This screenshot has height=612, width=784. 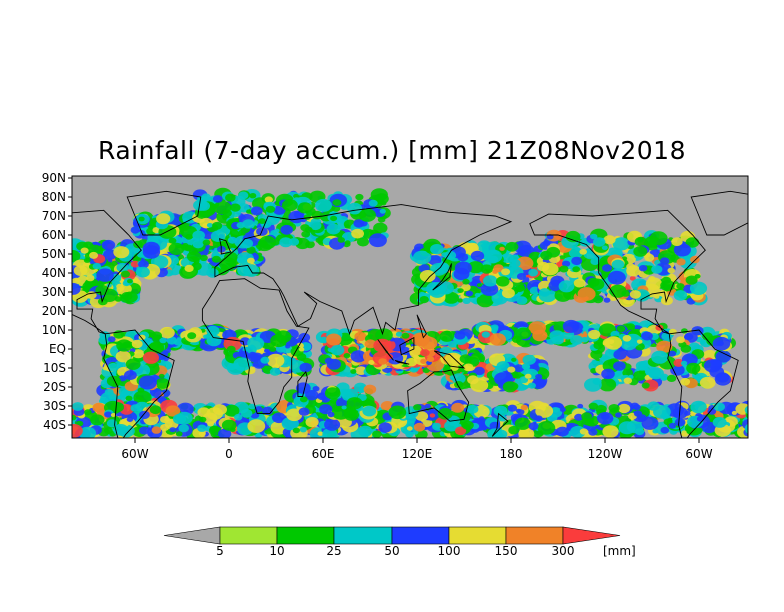 I want to click on lat-tick-label: 50N, so click(x=54, y=254).